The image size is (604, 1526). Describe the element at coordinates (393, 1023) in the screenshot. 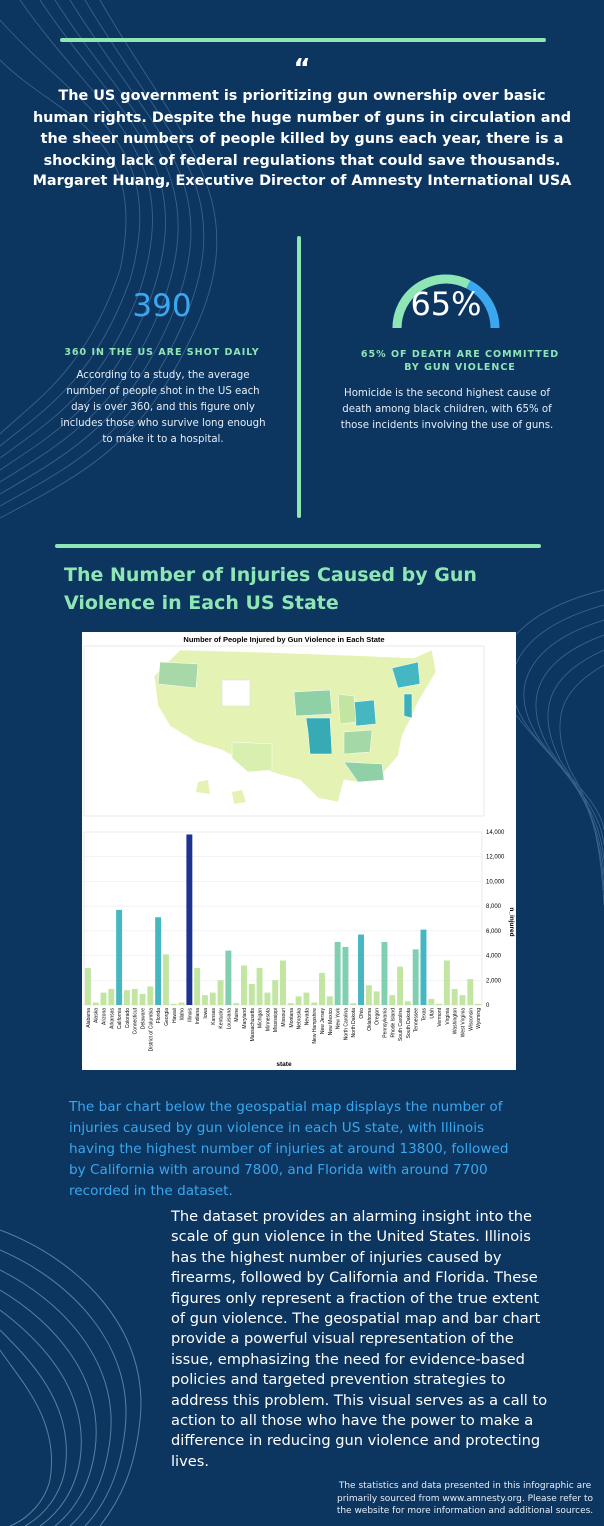

I see `x-tick-label: Rhode Island` at that location.